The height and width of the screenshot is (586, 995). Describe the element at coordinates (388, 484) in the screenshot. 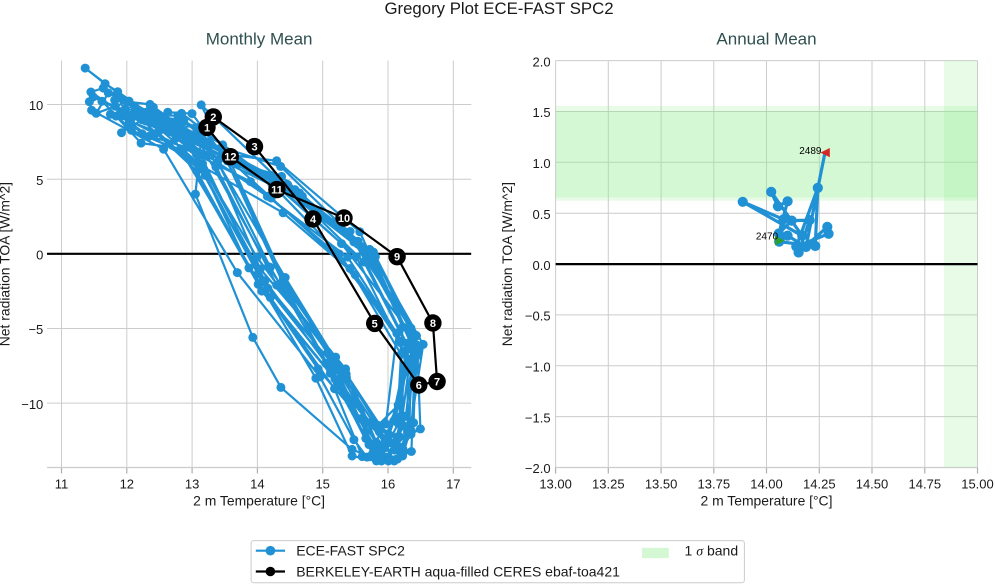

I see `svg-text: 16` at that location.